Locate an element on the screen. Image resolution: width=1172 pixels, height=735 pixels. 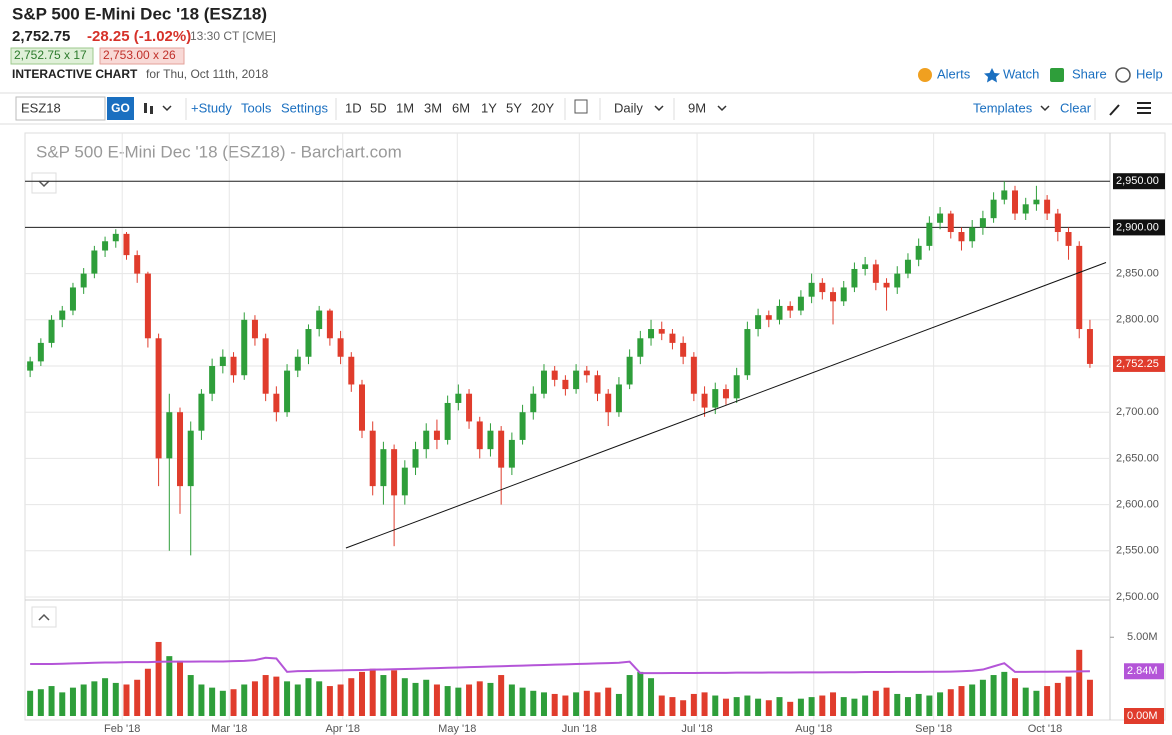
header-action: Help is located at coordinates (1149, 73).